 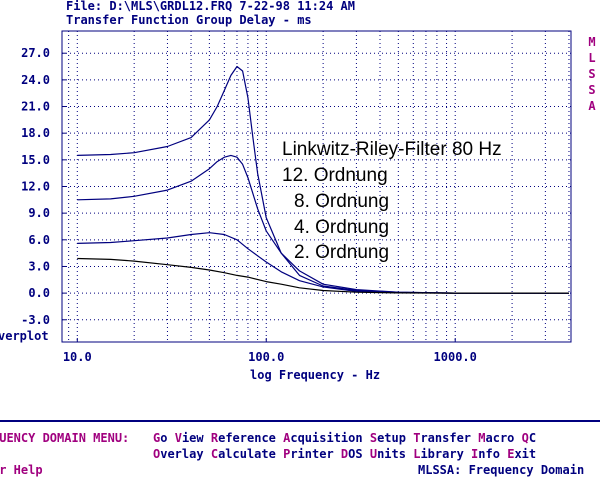 I want to click on menu-item-acquisition: Acquisition, so click(x=322, y=438).